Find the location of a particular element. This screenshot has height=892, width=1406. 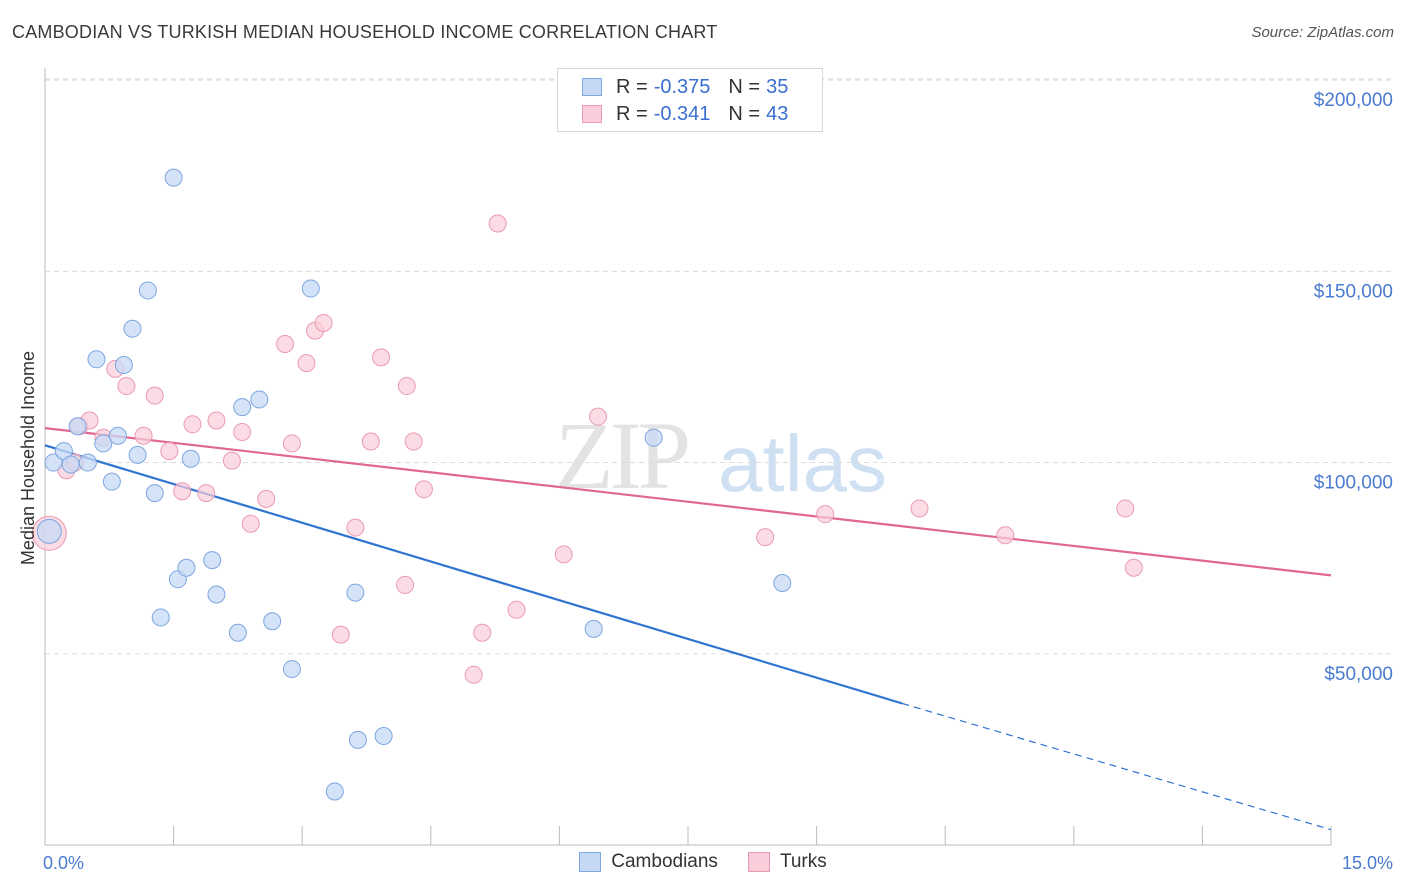

watermark-zip: ZIP is located at coordinates (623, 455).